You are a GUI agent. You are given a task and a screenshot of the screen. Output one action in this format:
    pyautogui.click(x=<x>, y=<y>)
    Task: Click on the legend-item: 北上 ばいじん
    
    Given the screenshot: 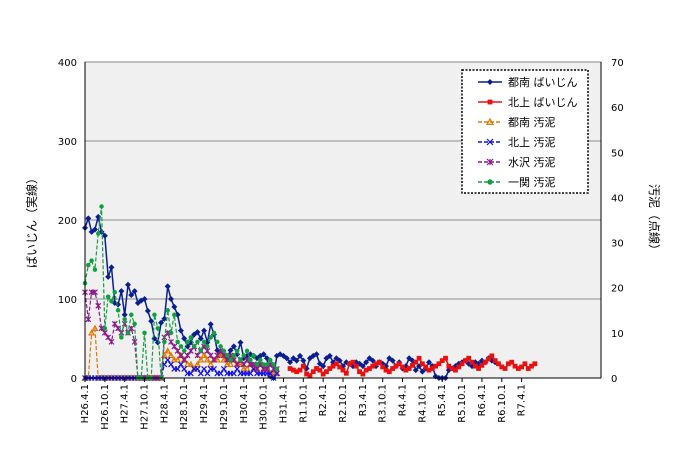 What is the action you would take?
    pyautogui.click(x=528, y=102)
    